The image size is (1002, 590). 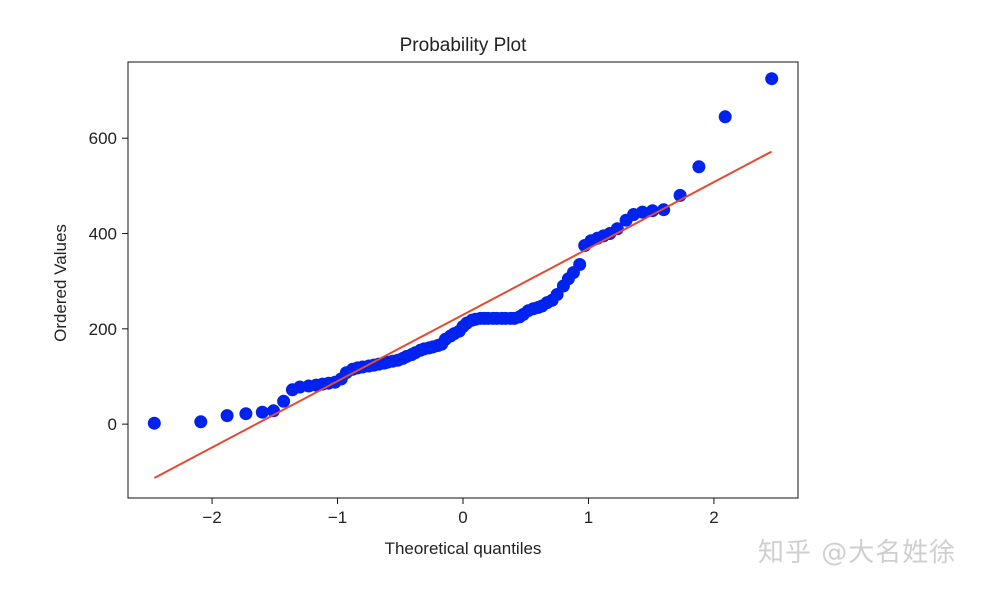 I want to click on x-tick-label: −2, so click(x=211, y=517).